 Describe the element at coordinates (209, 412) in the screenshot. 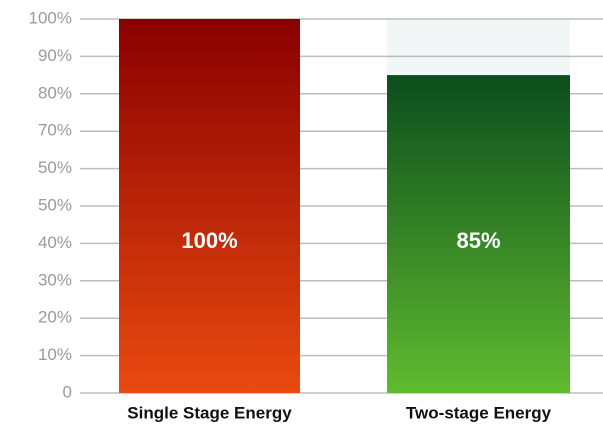

I see `x-tick-label: Single Stage Energy` at that location.